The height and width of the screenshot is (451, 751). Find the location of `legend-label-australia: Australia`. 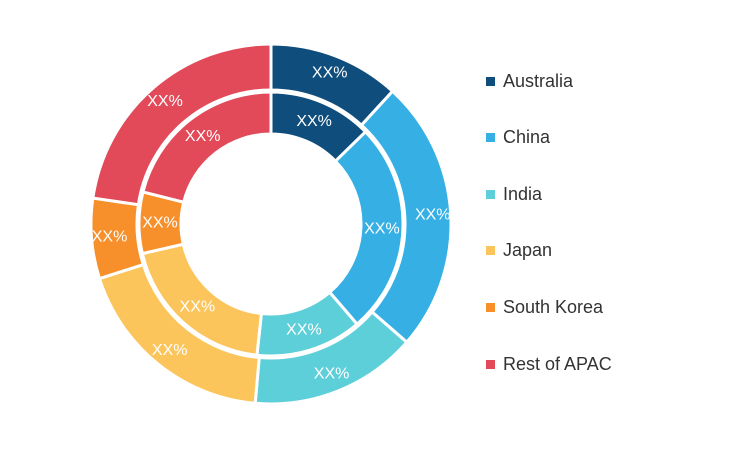

legend-label-australia: Australia is located at coordinates (538, 80).